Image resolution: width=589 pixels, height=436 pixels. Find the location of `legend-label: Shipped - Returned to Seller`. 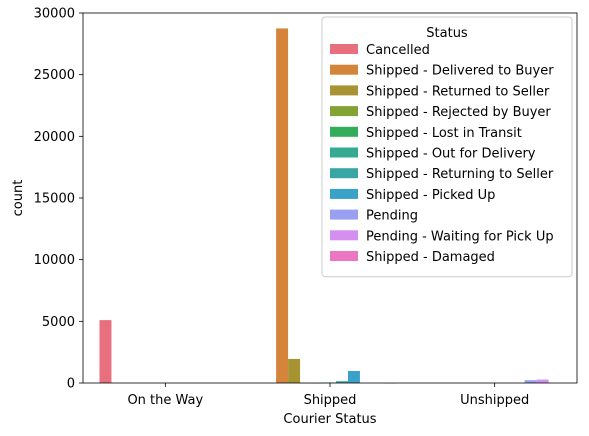

legend-label: Shipped - Returned to Seller is located at coordinates (458, 91).